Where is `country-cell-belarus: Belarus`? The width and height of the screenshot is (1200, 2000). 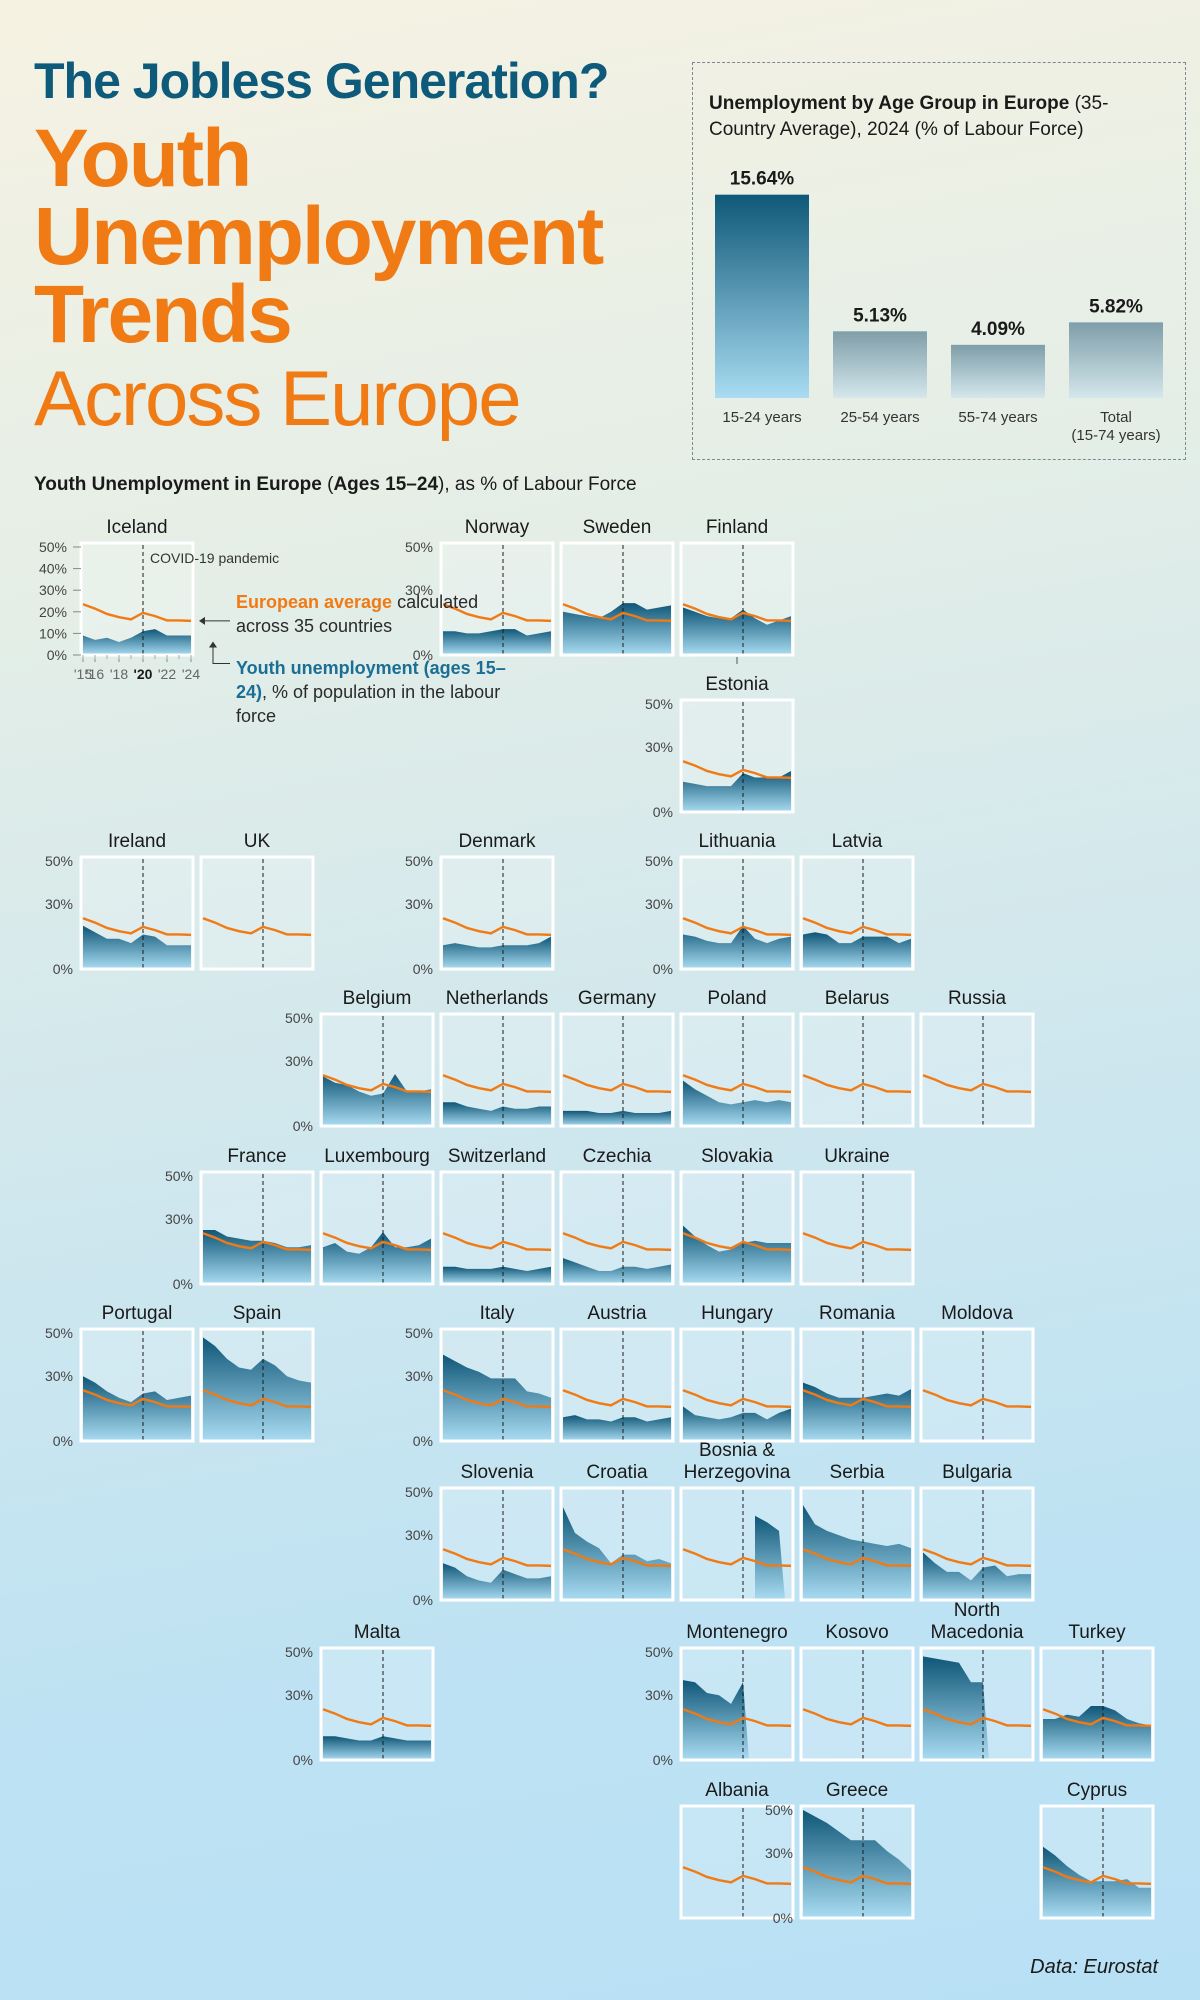
country-cell-belarus: Belarus is located at coordinates (857, 1058).